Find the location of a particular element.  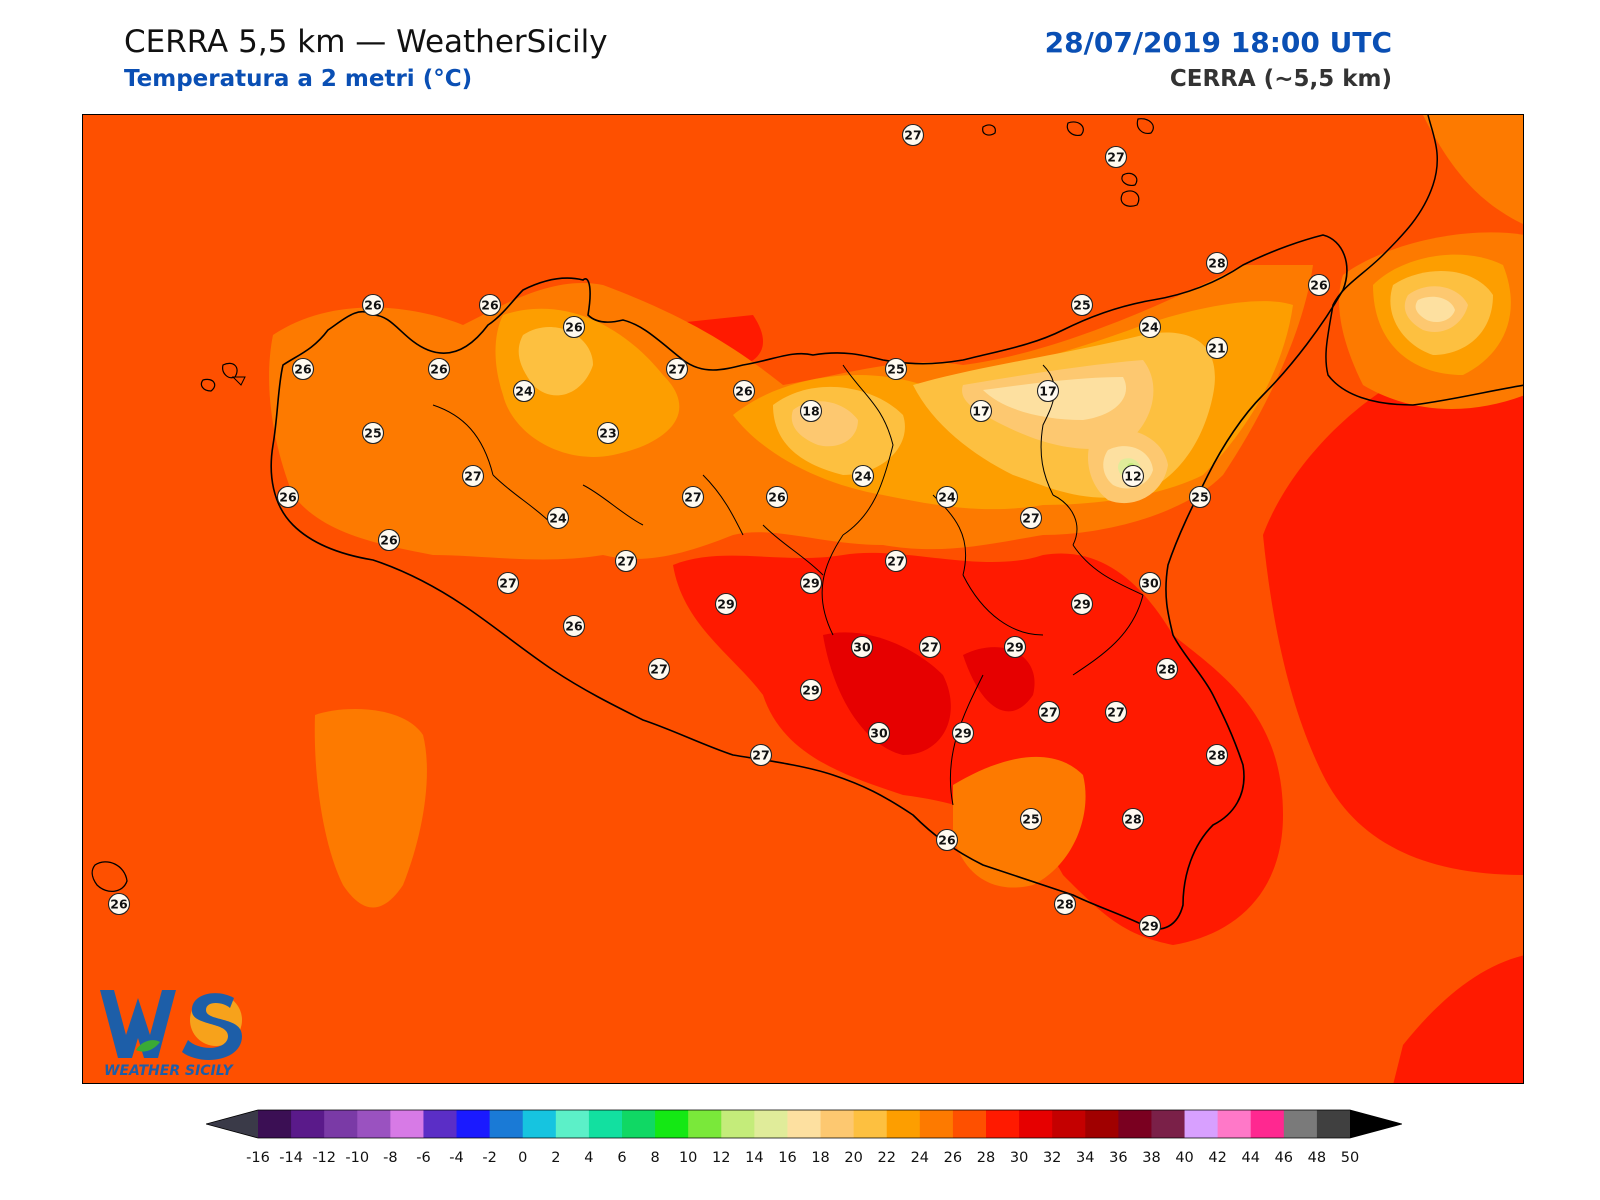

colorbar-tick-label: 18 is located at coordinates (820, 1158).